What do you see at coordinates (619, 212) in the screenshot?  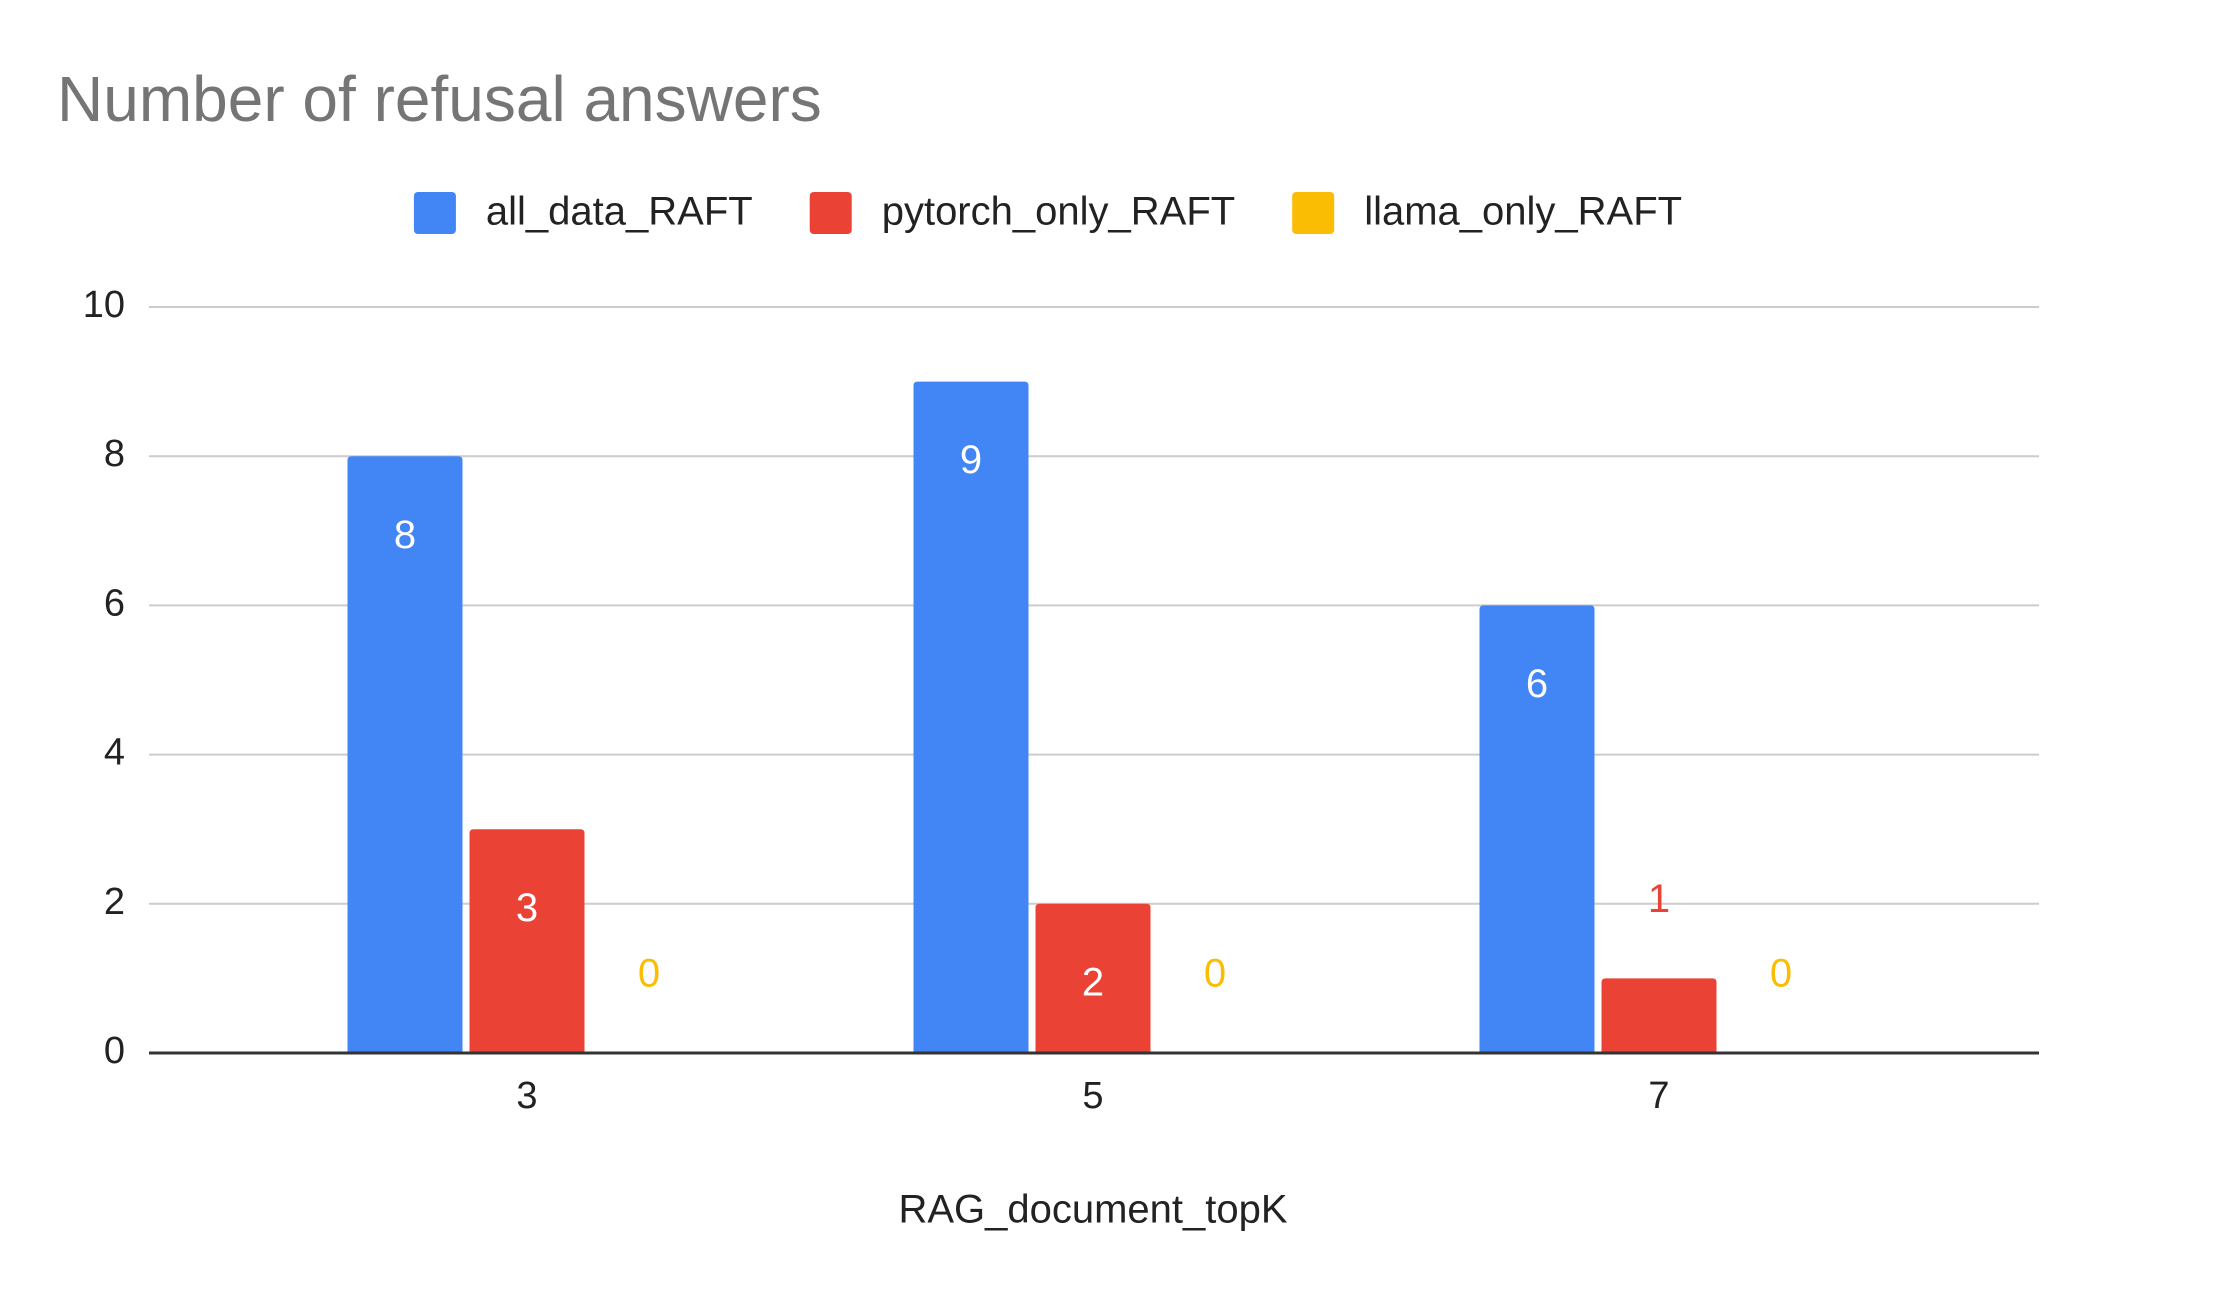 I see `legend-label: all_data_RAFT` at bounding box center [619, 212].